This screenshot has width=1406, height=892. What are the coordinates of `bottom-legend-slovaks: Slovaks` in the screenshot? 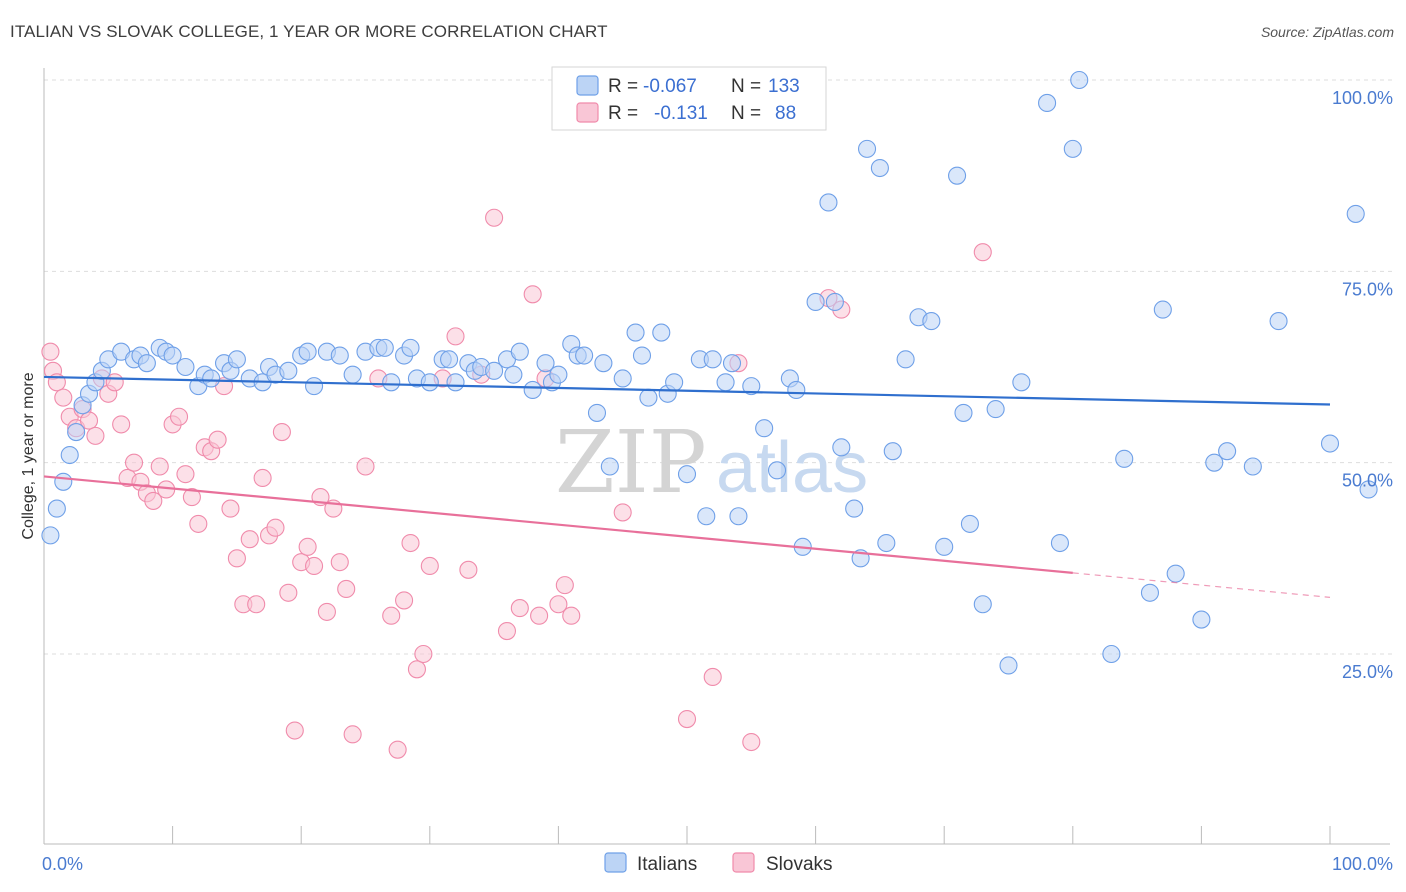 It's located at (799, 864).